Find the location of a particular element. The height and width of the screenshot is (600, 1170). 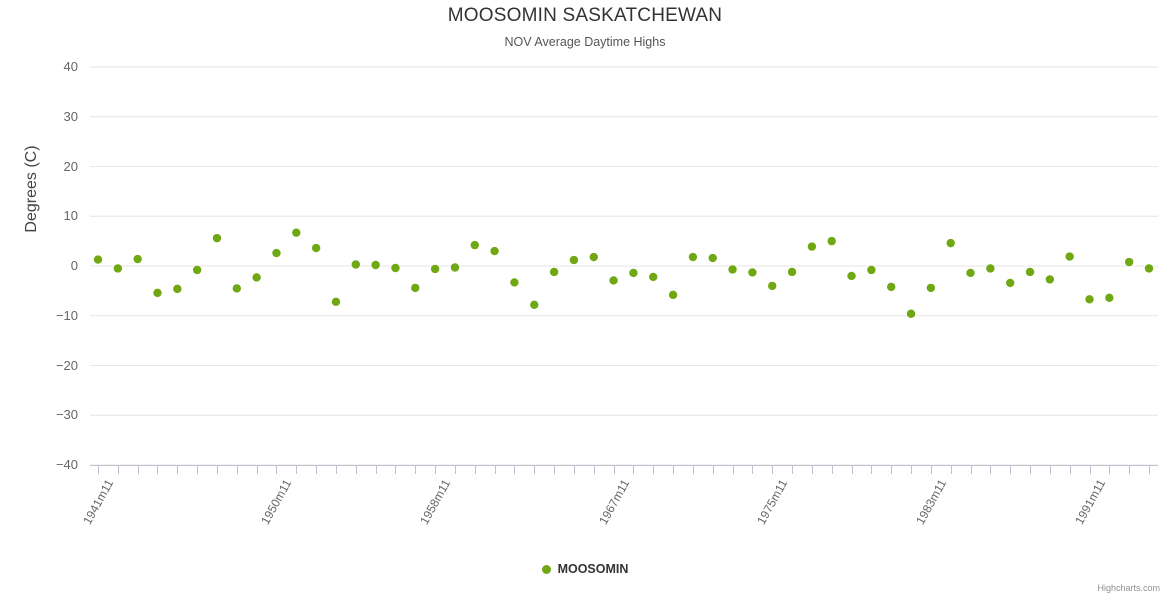

y-tick-label: 0 is located at coordinates (74, 265).